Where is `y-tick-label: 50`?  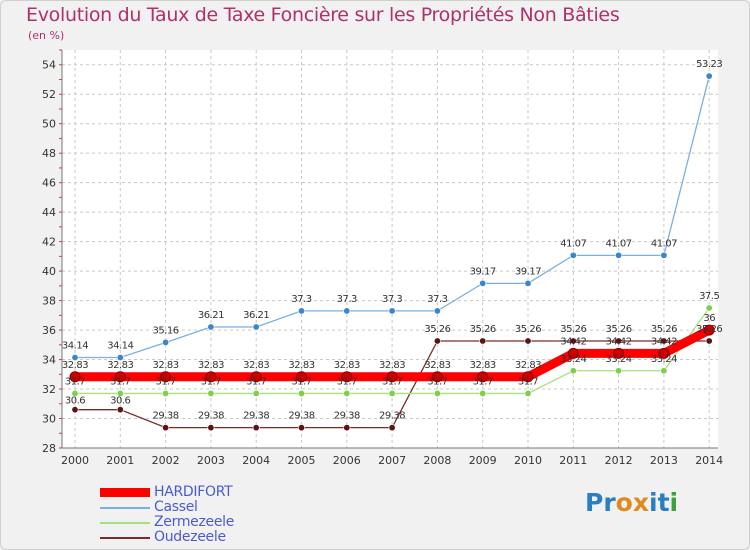
y-tick-label: 50 is located at coordinates (49, 124).